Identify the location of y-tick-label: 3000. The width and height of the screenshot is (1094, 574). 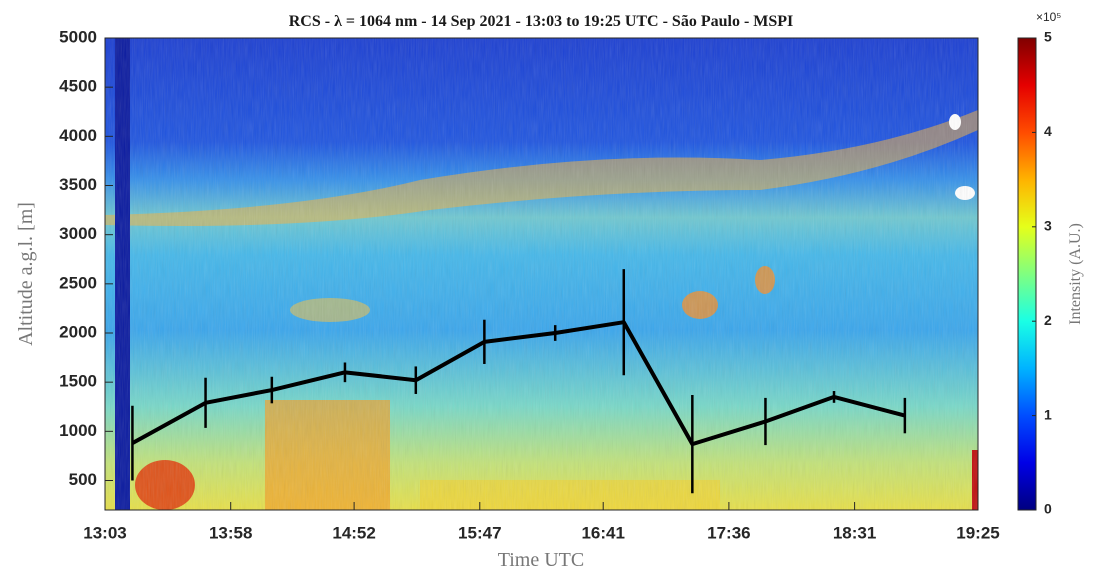
(78, 233).